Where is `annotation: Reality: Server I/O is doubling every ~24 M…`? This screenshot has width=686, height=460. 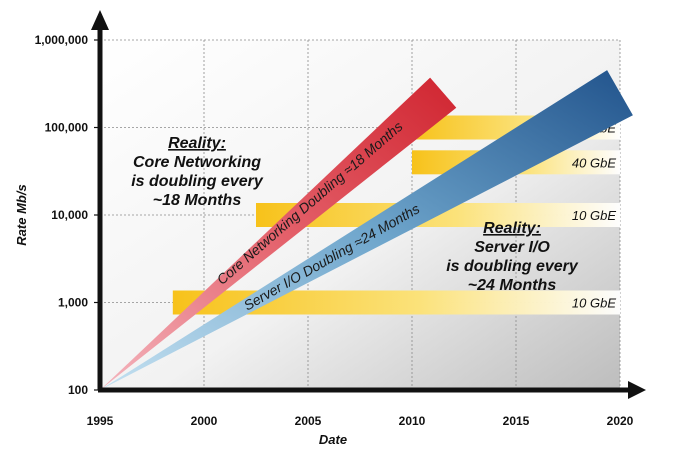
annotation: Reality: Server I/O is doubling every ~24 M… is located at coordinates (512, 257).